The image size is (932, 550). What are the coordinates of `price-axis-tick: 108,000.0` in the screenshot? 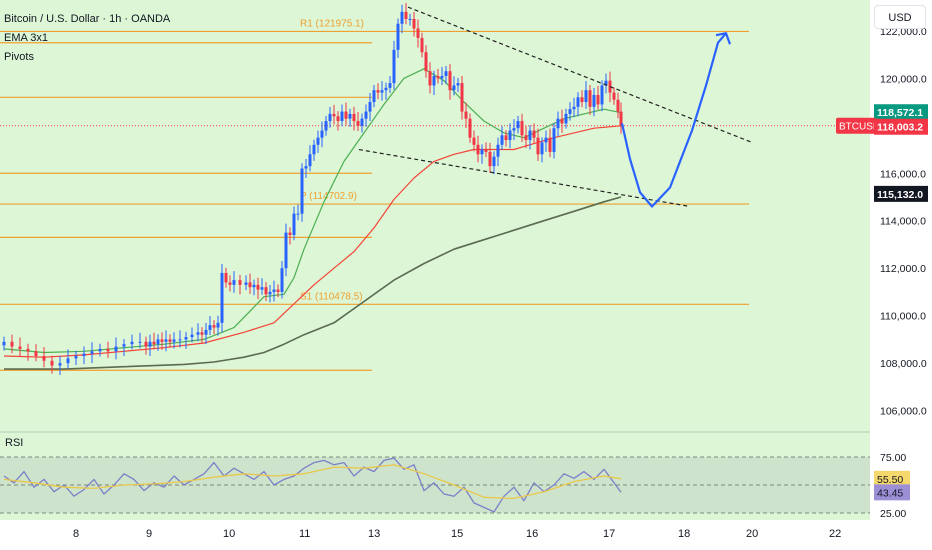 It's located at (903, 364).